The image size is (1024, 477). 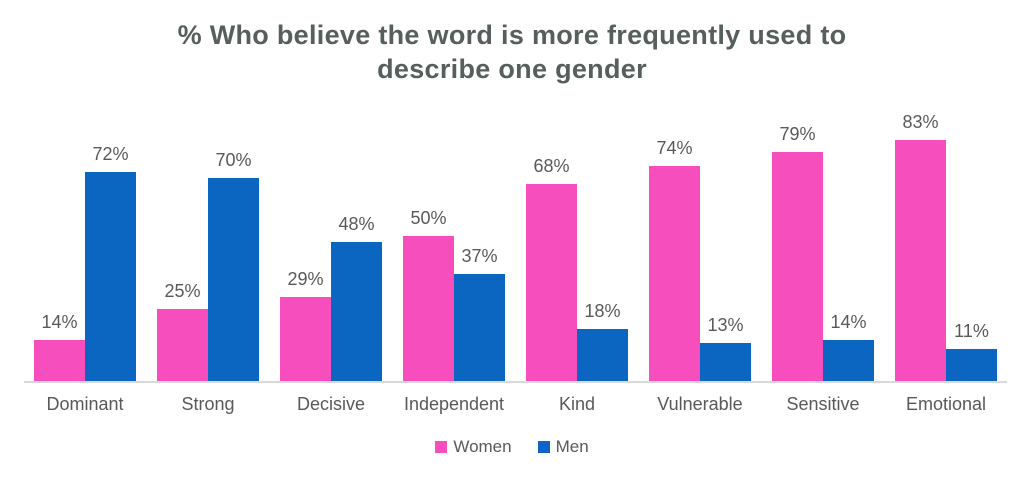 I want to click on legend: Women Men, so click(x=512, y=447).